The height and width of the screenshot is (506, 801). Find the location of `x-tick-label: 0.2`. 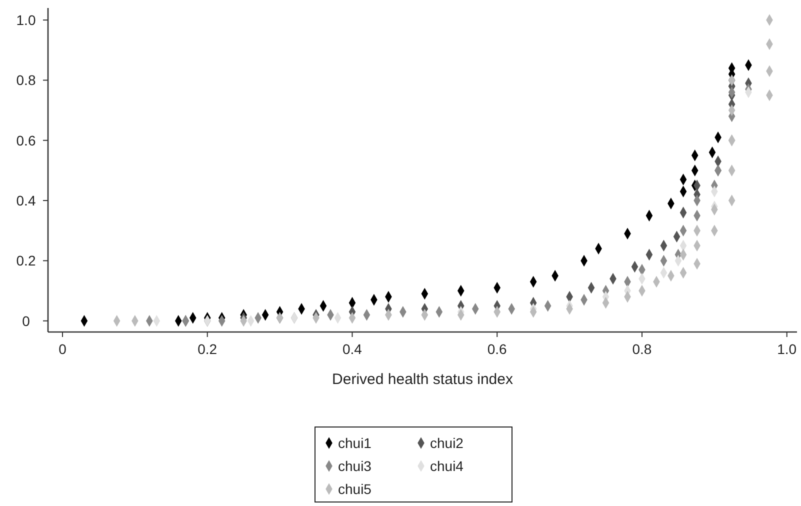

x-tick-label: 0.2 is located at coordinates (208, 349).